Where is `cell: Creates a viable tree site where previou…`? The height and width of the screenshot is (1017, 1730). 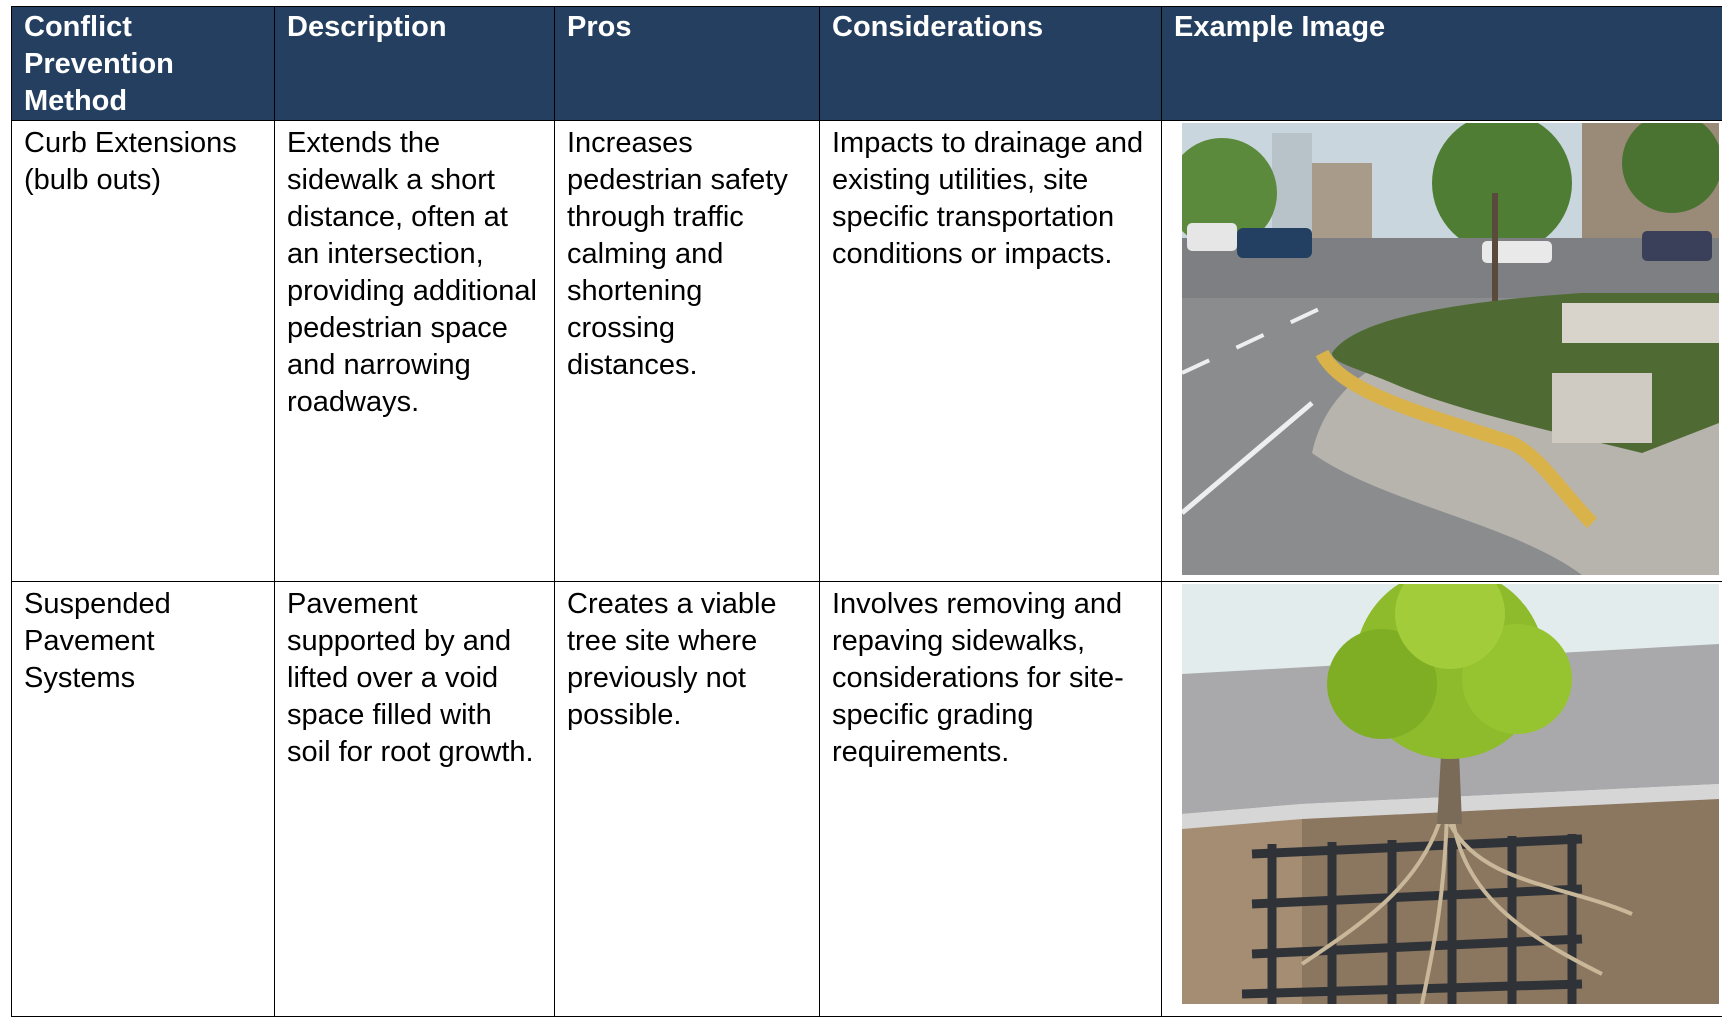 cell: Creates a viable tree site where previou… is located at coordinates (687, 799).